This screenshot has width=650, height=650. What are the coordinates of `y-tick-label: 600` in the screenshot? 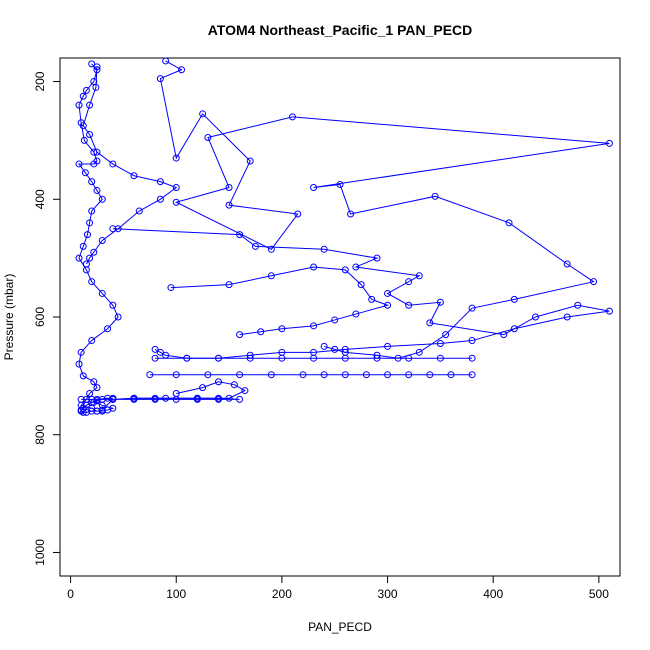 It's located at (40, 317).